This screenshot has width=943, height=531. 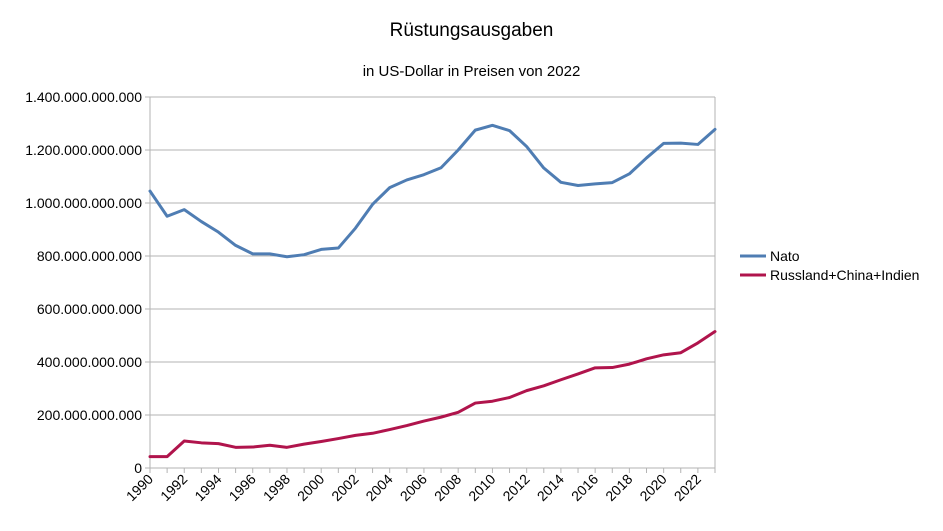 What do you see at coordinates (89, 362) in the screenshot?
I see `y-tick-label: 400.000.000.000` at bounding box center [89, 362].